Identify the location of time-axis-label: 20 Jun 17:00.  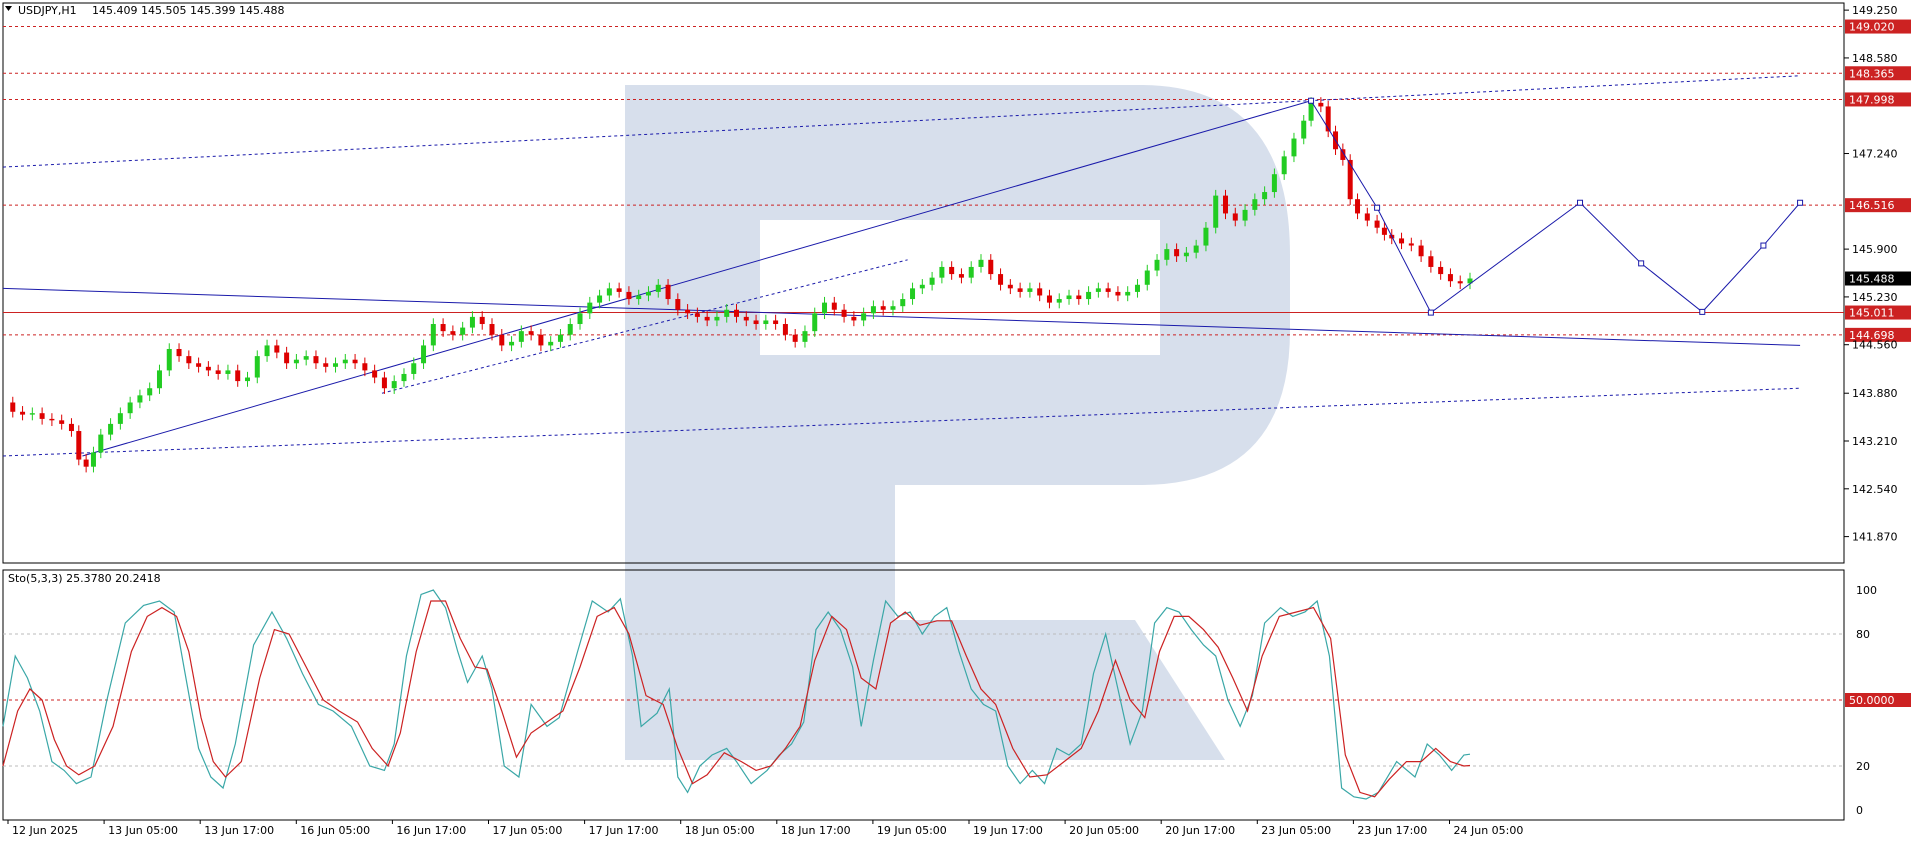
(1200, 830).